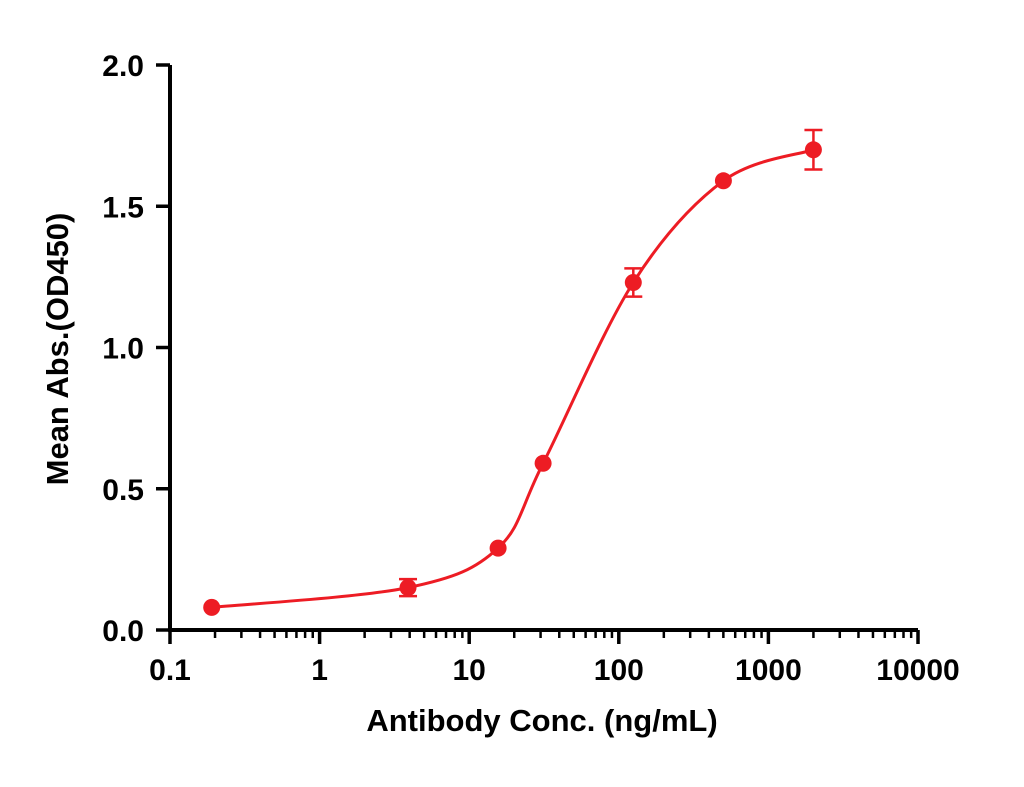 The width and height of the screenshot is (1024, 787). I want to click on y-tick-label: 0.0, so click(123, 631).